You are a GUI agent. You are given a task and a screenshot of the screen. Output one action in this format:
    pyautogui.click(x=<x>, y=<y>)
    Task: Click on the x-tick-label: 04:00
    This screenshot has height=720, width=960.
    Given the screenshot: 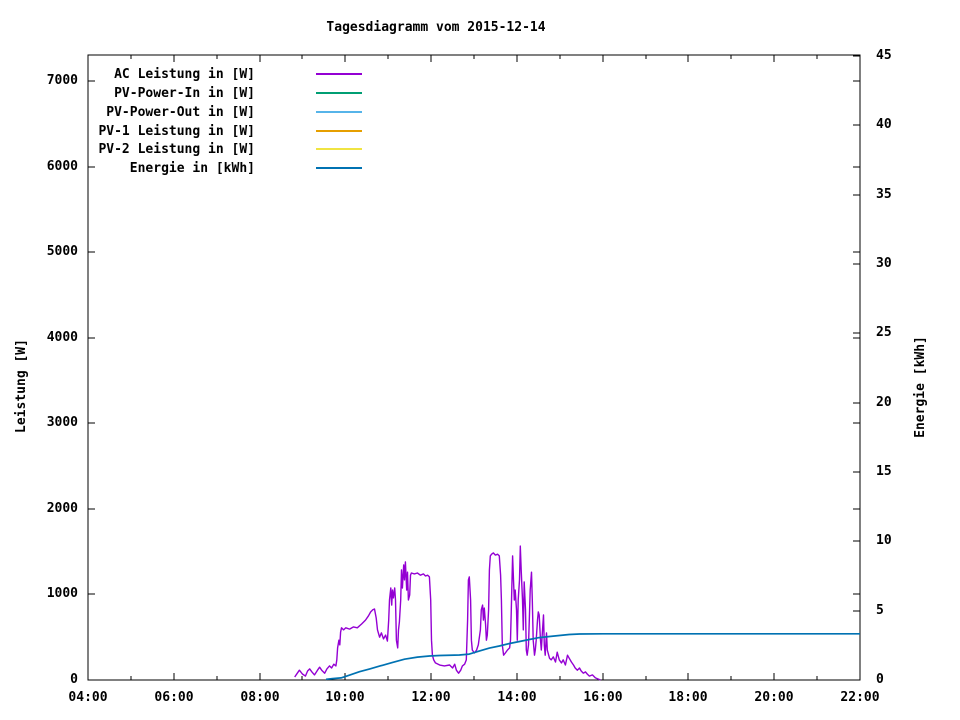 What is the action you would take?
    pyautogui.click(x=88, y=697)
    